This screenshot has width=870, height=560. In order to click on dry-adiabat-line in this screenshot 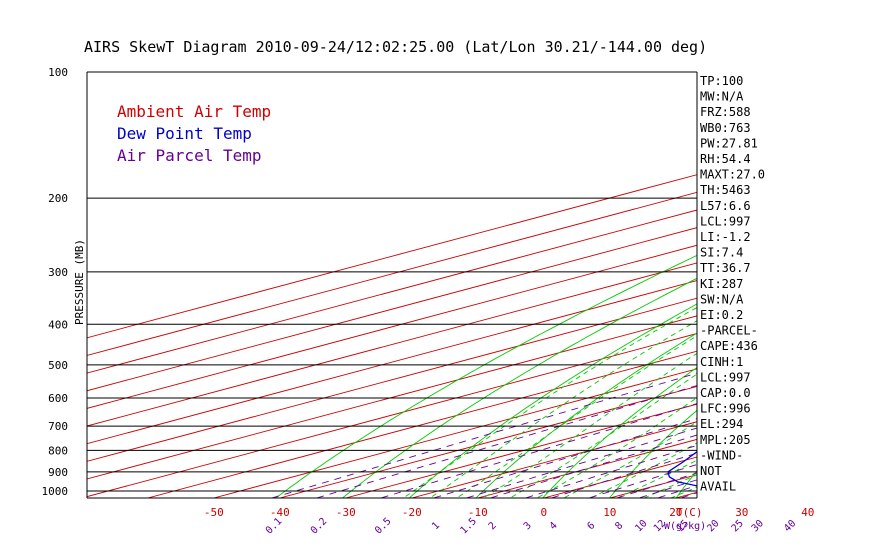, I will do `click(839, 287)`.